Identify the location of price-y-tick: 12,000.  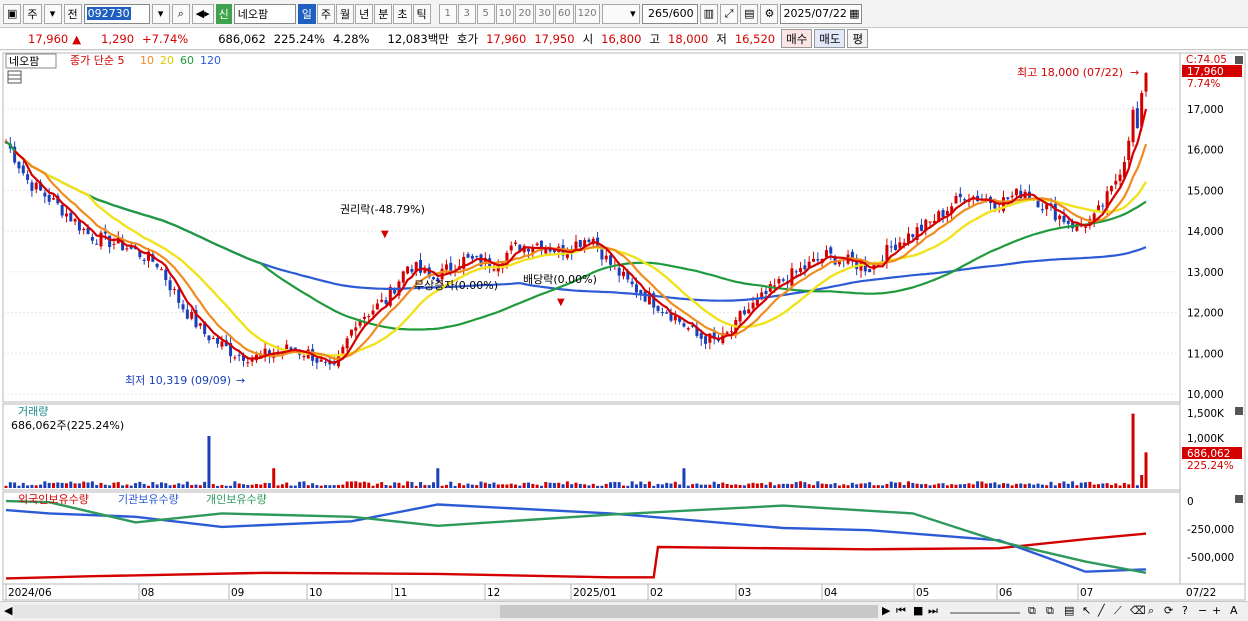
(1205, 314).